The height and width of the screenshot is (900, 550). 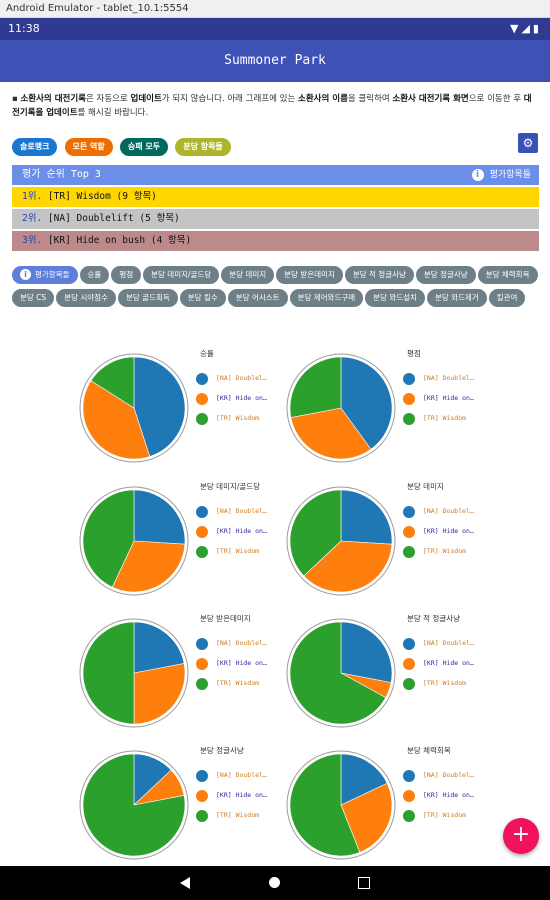 What do you see at coordinates (88, 147) in the screenshot?
I see `filter-chip-role: 모든 역할` at bounding box center [88, 147].